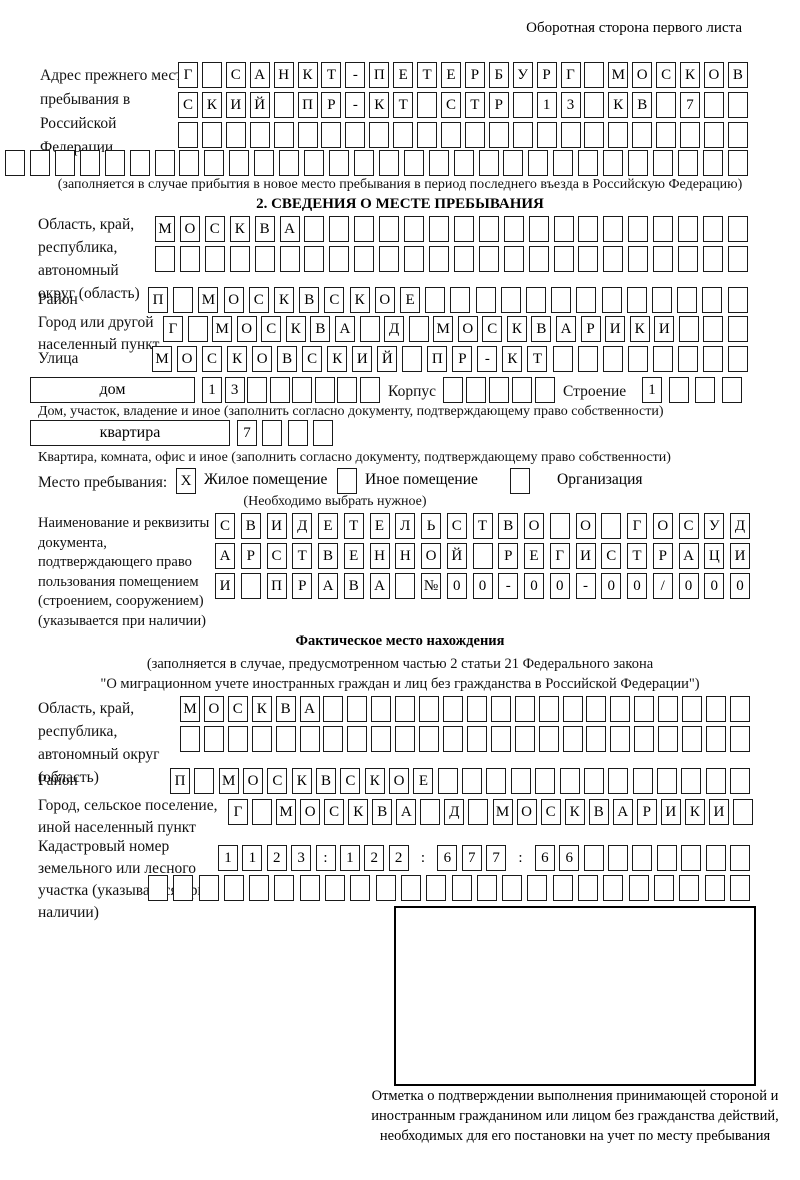 This screenshot has height=1180, width=800. What do you see at coordinates (412, 391) in the screenshot?
I see `korpus-label: Корпус` at bounding box center [412, 391].